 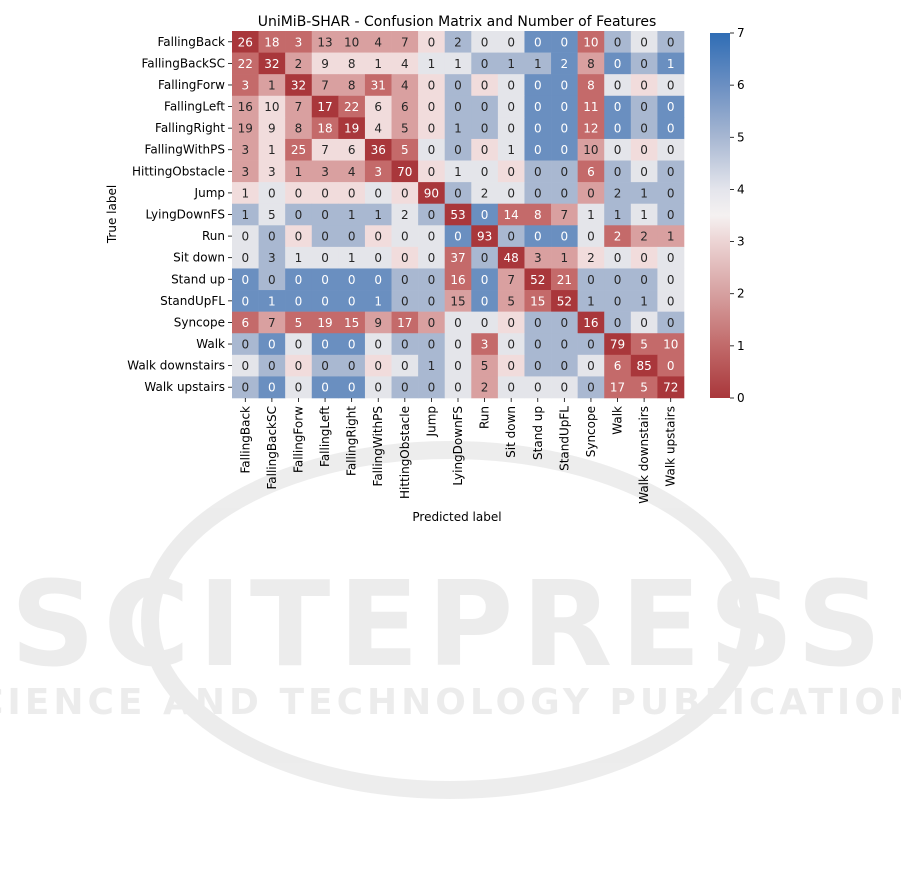 What do you see at coordinates (617, 388) in the screenshot?
I see `cell-value-label: 17` at bounding box center [617, 388].